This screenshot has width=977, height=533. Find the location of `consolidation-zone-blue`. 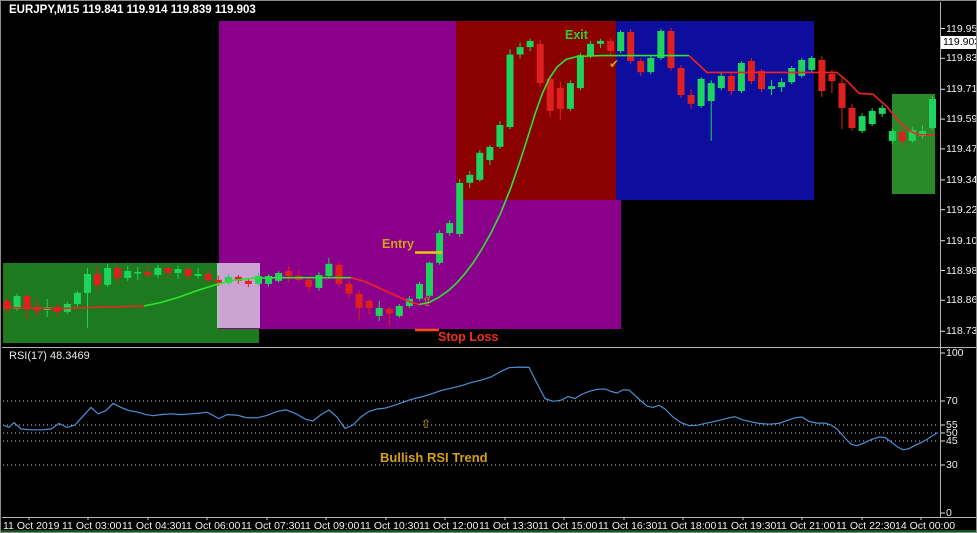

consolidation-zone-blue is located at coordinates (715, 110).